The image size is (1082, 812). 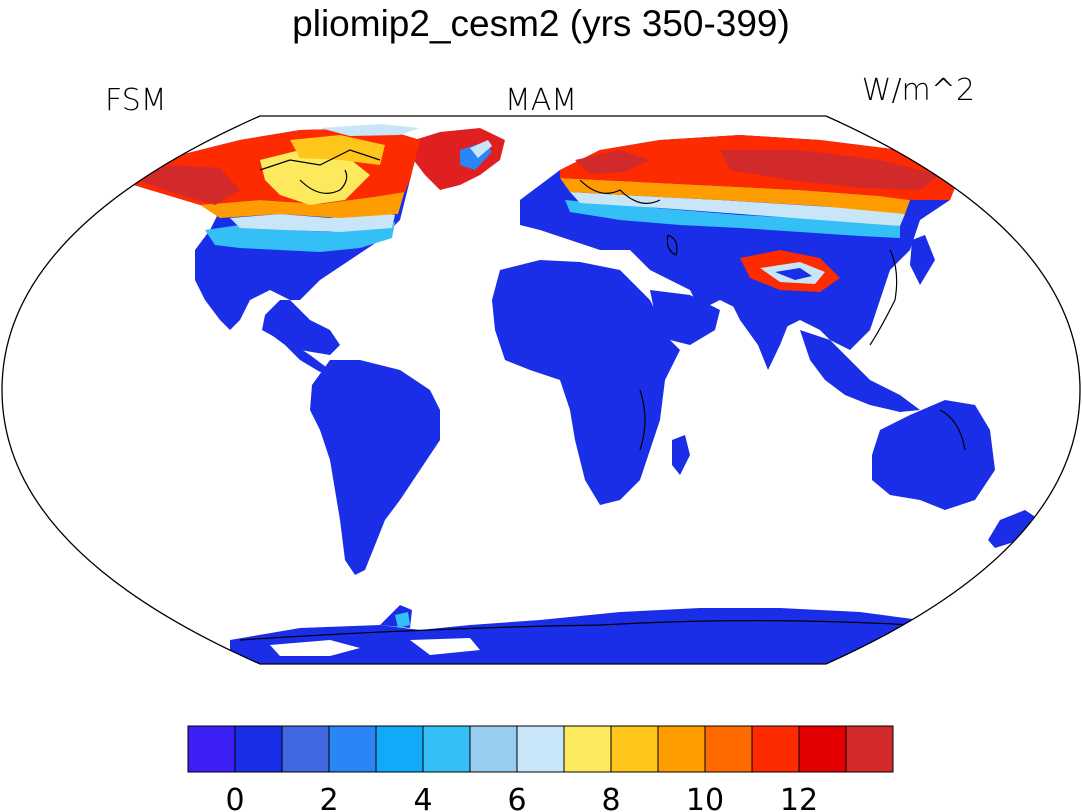 I want to click on antarctica-white-patch-east, so click(x=445, y=646).